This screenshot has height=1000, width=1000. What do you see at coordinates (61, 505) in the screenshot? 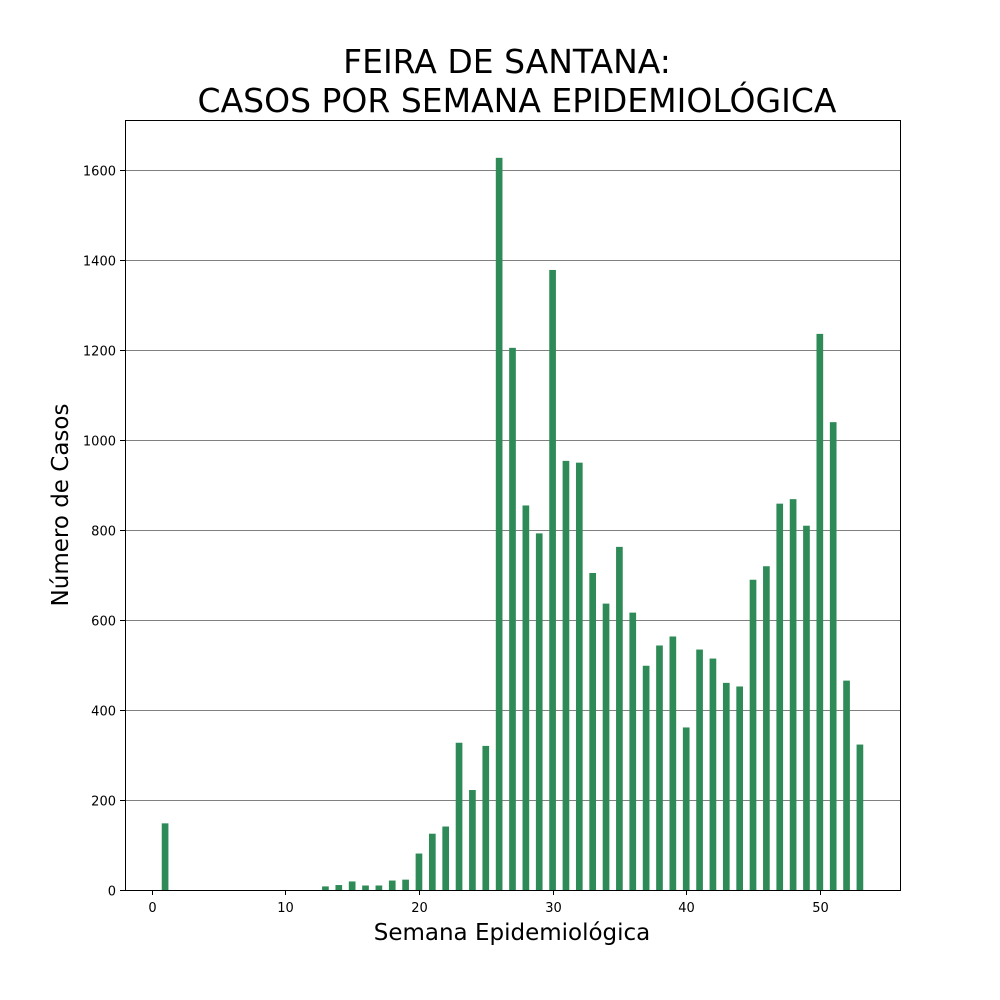
I see `y-axis-label: Número de Casos` at bounding box center [61, 505].